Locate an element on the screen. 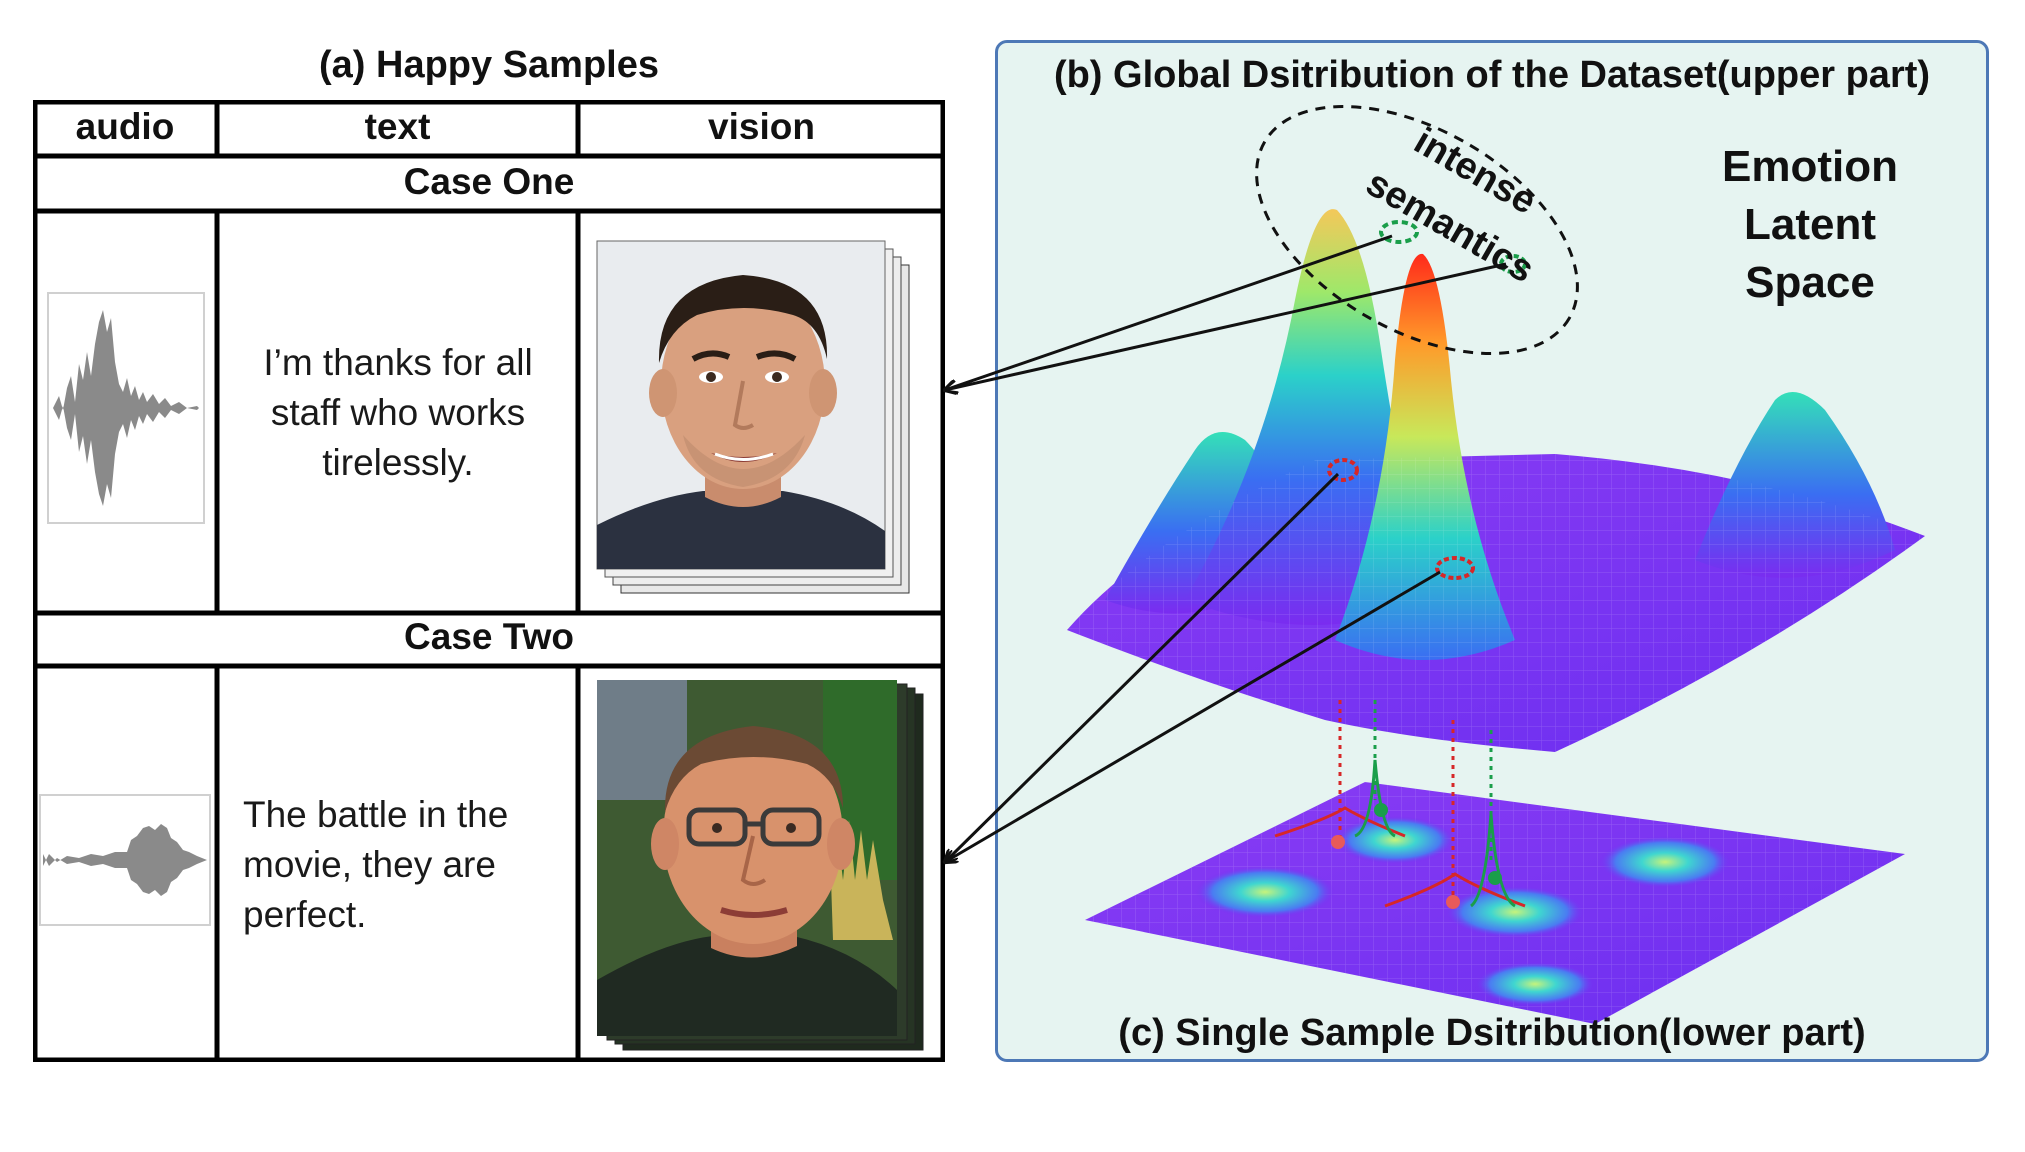 This screenshot has width=2025, height=1152. case-one-label: Case One is located at coordinates (489, 181).